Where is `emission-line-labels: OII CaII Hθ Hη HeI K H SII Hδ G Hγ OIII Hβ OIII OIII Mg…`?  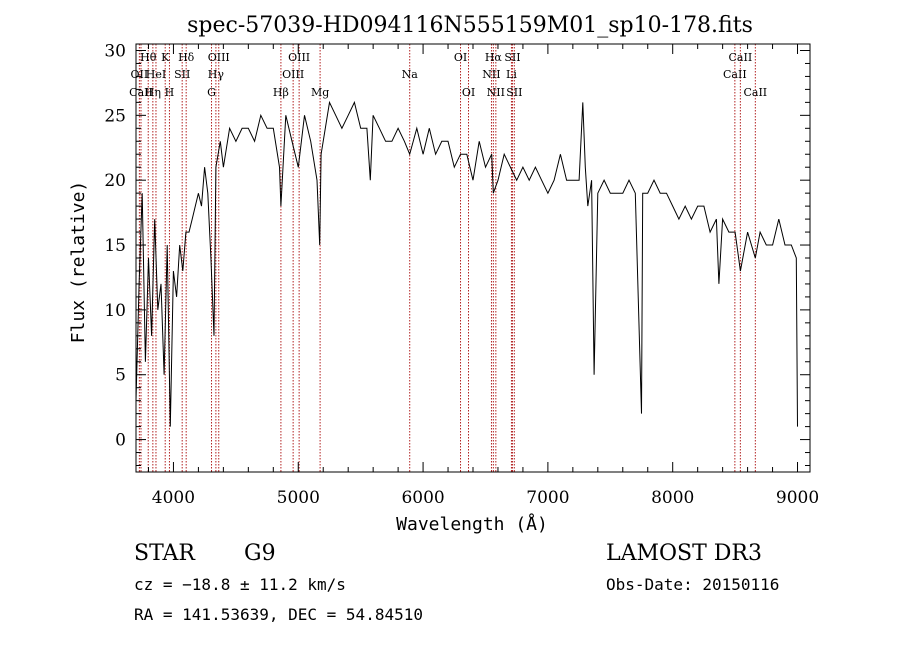 emission-line-labels: OII CaII Hθ Hη HeI K H SII Hδ G Hγ OIII Hβ OIII OIII Mg… is located at coordinates (448, 75).